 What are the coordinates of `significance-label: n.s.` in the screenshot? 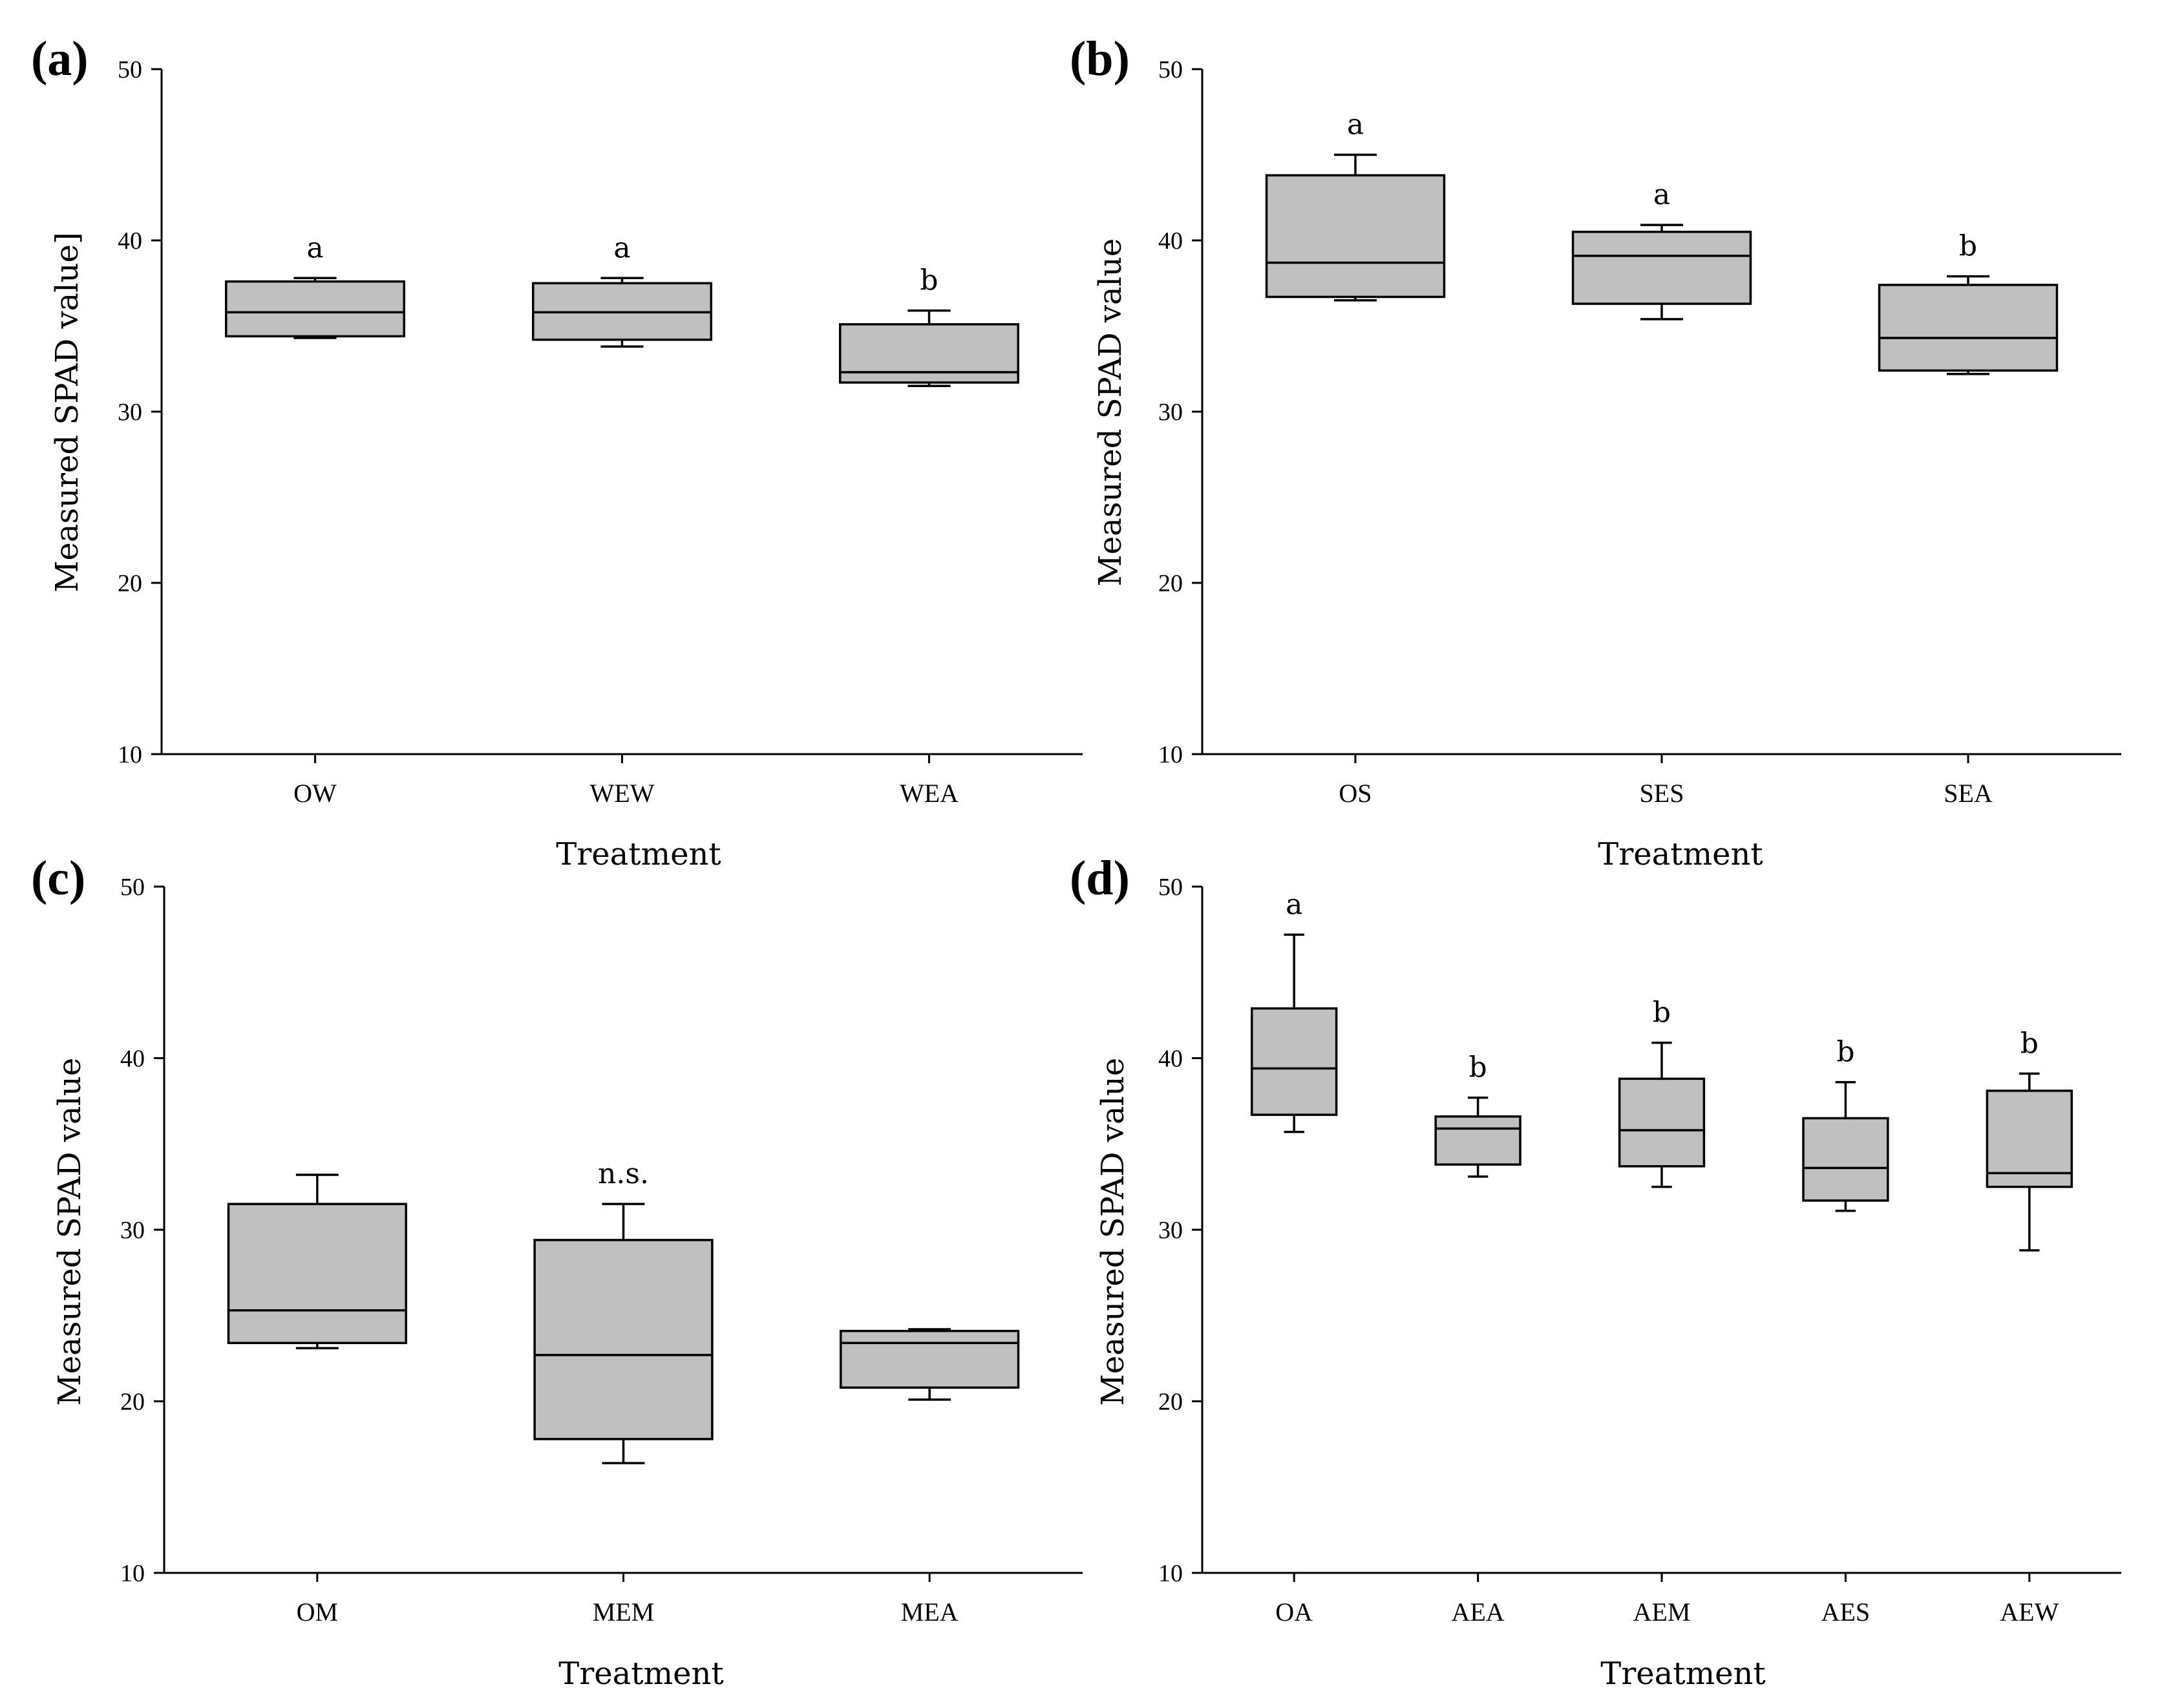 It's located at (623, 1173).